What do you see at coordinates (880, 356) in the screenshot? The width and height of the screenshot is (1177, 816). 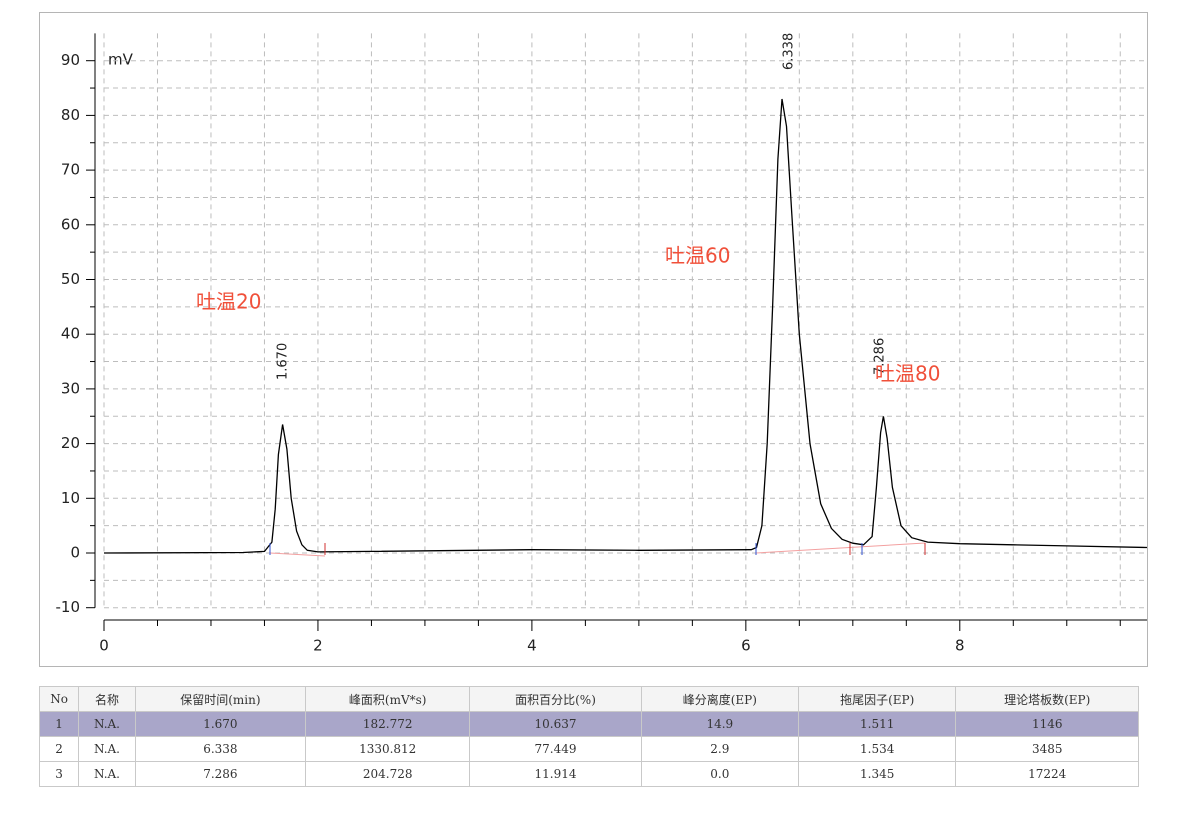 I see `peak-label: 7.286` at bounding box center [880, 356].